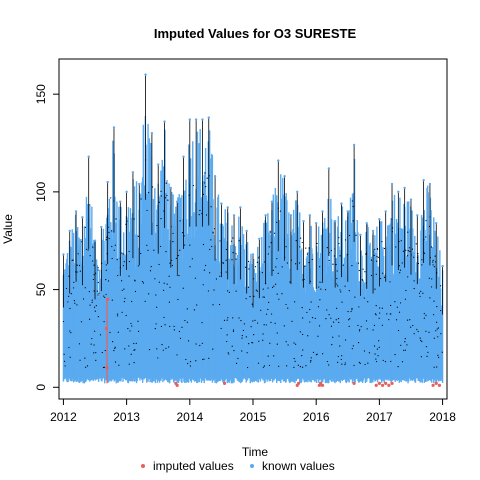 The image size is (480, 480). I want to click on legend-label: known values, so click(298, 466).